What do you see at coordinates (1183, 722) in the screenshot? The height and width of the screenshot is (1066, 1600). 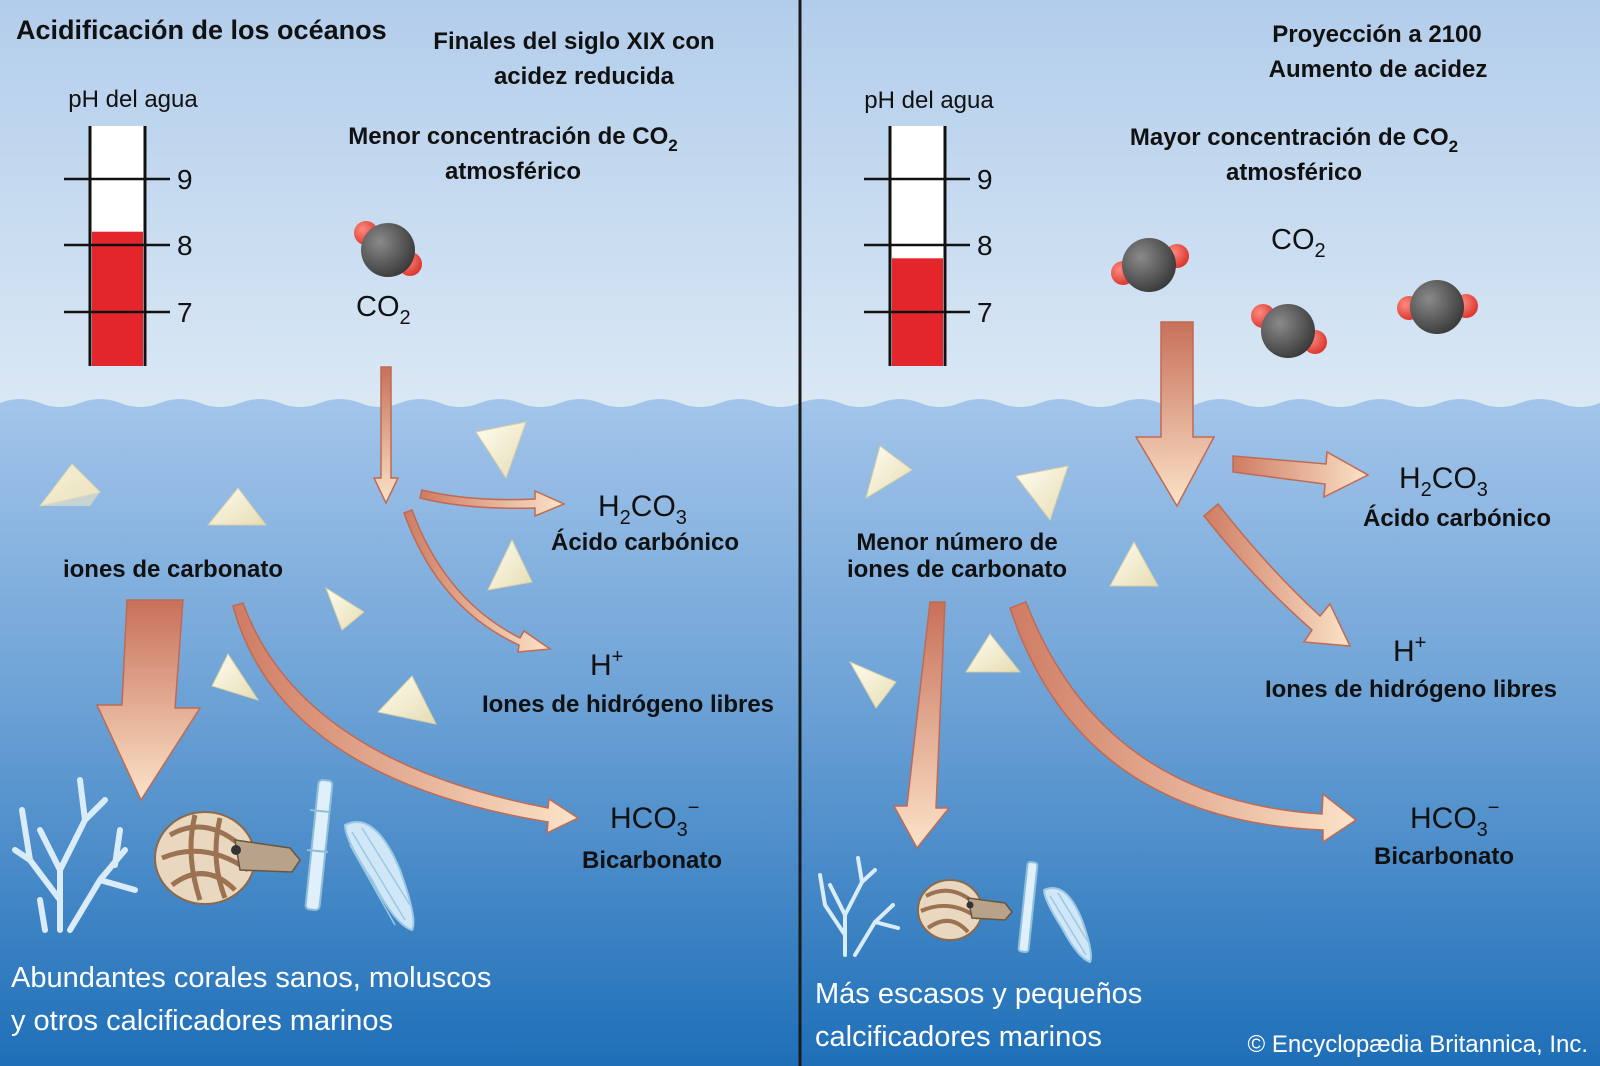 I see `right-arrow-to-bicarbonate` at bounding box center [1183, 722].